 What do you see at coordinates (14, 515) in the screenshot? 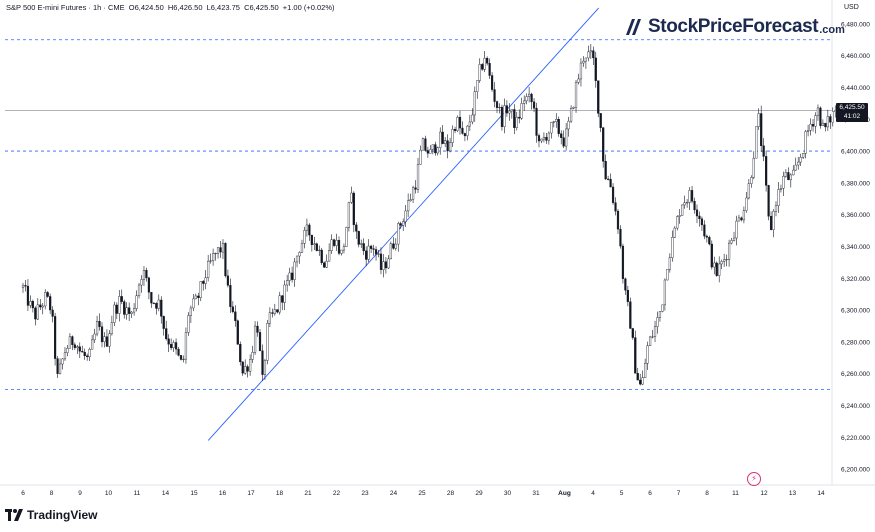
I see `tradingview-icon` at bounding box center [14, 515].